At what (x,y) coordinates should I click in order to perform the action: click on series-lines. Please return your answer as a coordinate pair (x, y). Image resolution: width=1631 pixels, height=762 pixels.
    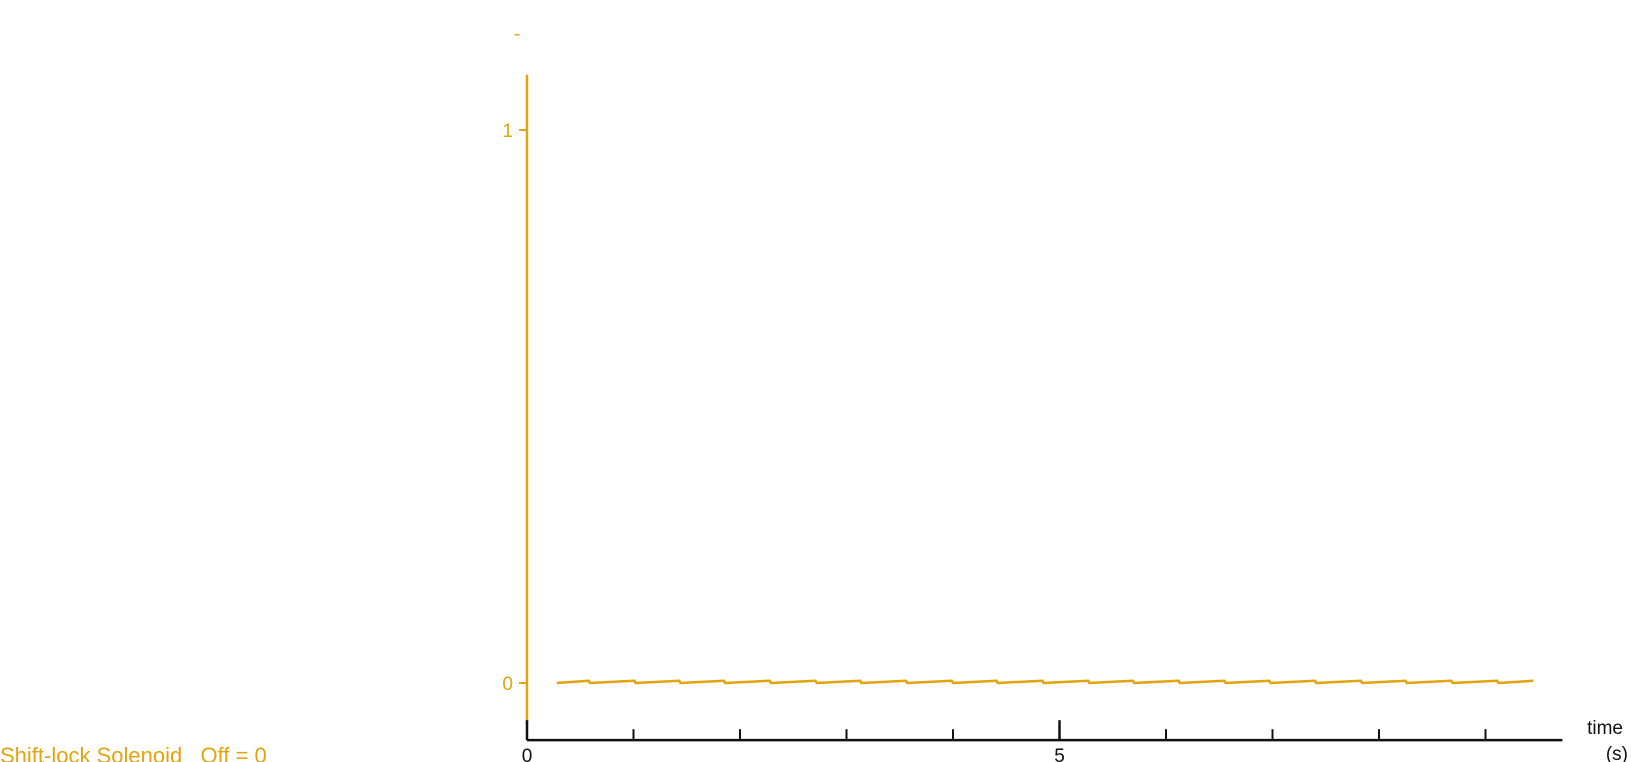
    Looking at the image, I should click on (1045, 682).